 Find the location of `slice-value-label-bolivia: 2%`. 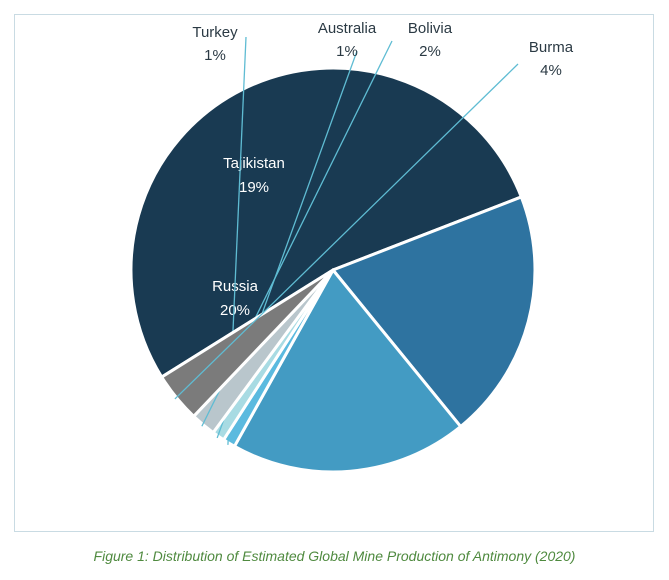

slice-value-label-bolivia: 2% is located at coordinates (430, 51).